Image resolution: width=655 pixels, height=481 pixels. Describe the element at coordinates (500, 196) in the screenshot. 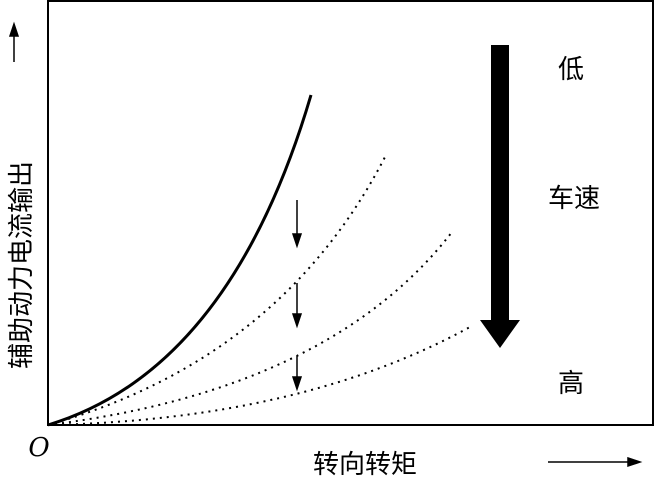

I see `speed-arrow` at that location.